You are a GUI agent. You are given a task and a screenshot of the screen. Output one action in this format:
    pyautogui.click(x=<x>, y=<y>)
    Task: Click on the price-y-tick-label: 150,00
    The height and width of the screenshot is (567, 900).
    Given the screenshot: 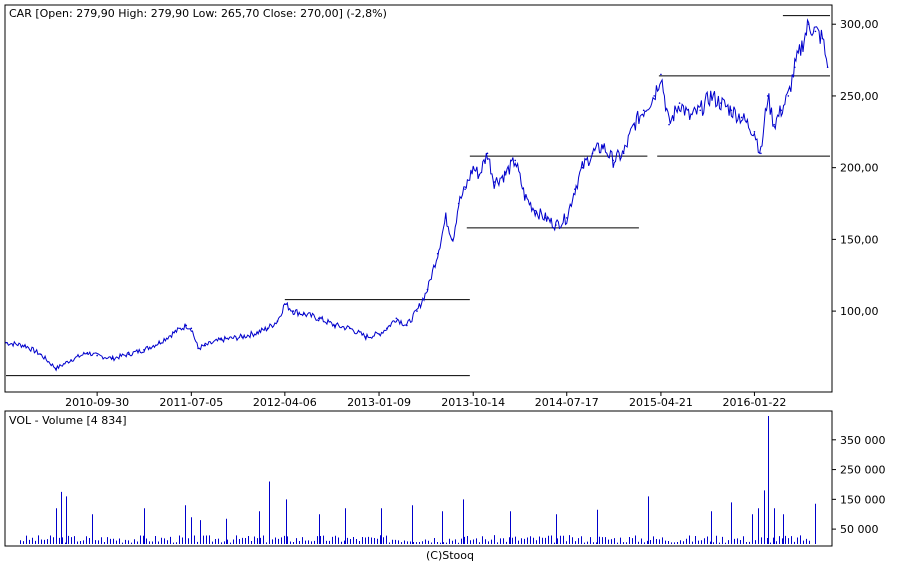 What is the action you would take?
    pyautogui.click(x=859, y=239)
    